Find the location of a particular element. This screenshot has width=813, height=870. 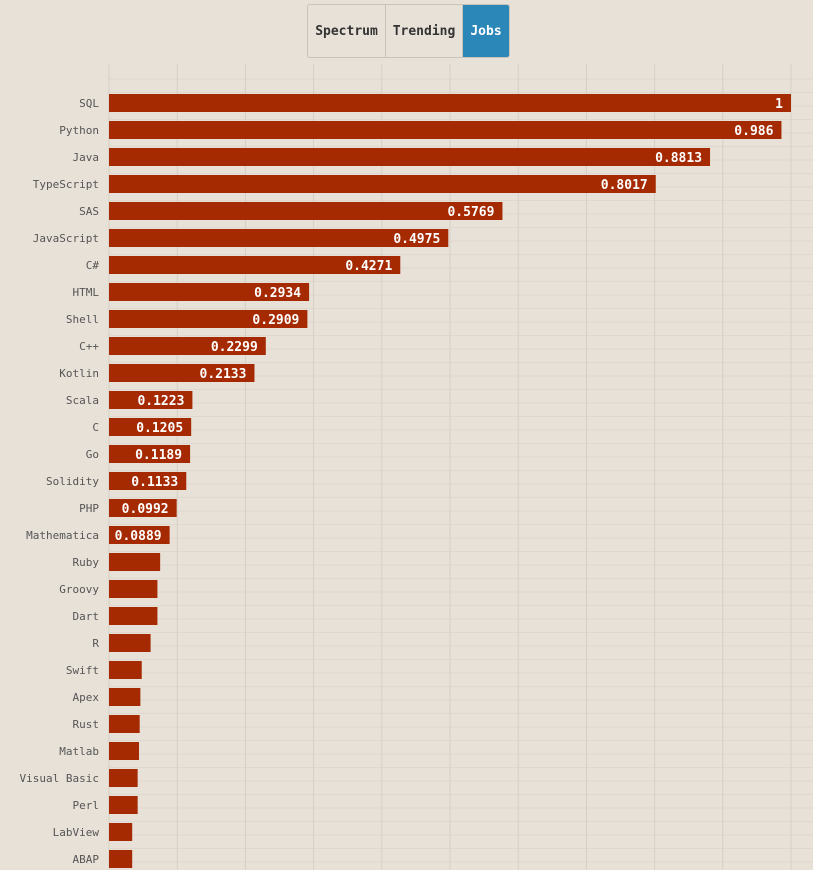

category-label: TypeScript is located at coordinates (66, 184).